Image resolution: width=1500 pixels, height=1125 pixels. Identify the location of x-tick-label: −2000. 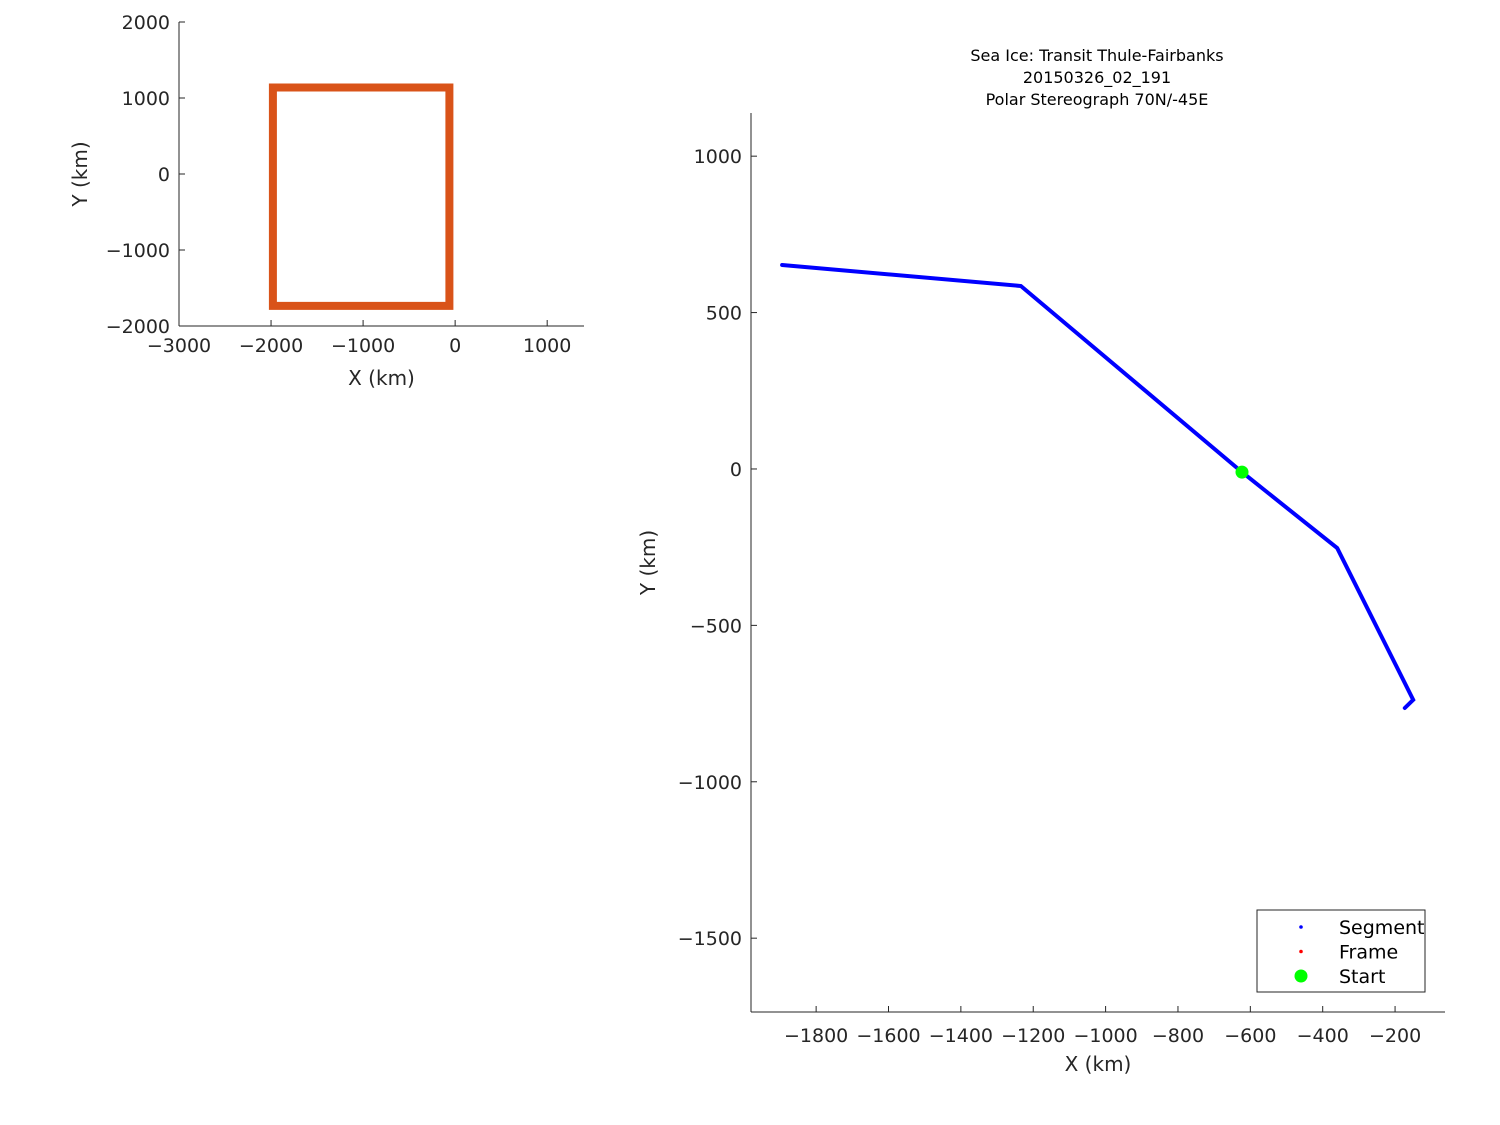
(271, 346).